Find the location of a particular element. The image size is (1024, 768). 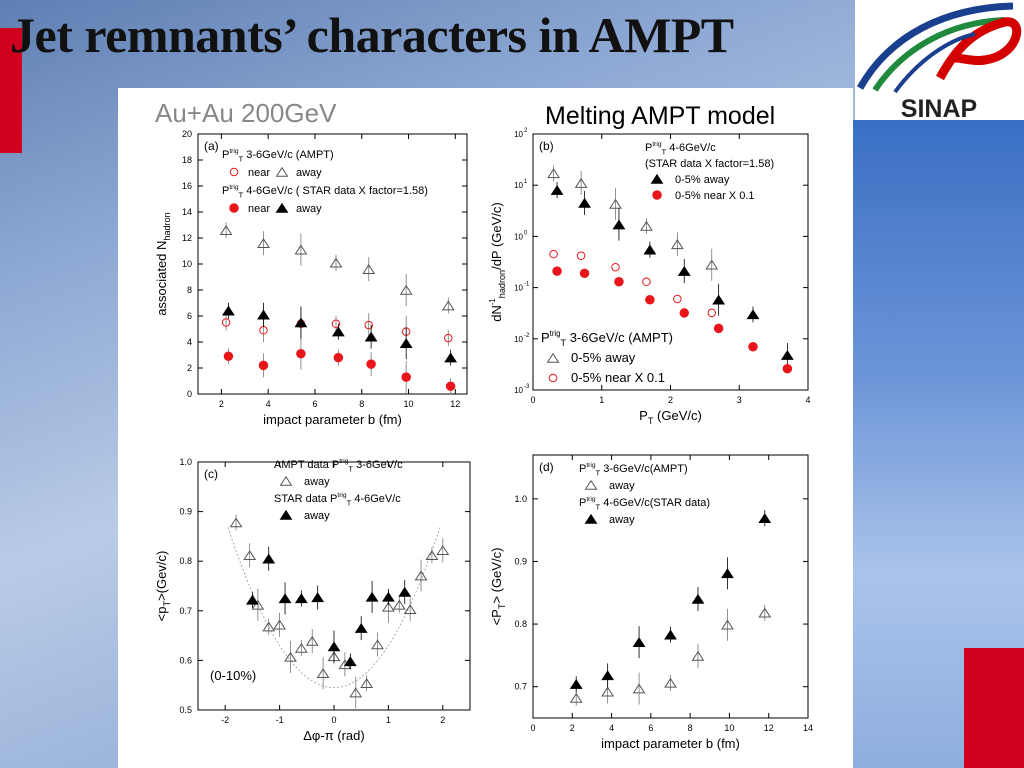

y-axis-label-part: -1 is located at coordinates (492, 301).